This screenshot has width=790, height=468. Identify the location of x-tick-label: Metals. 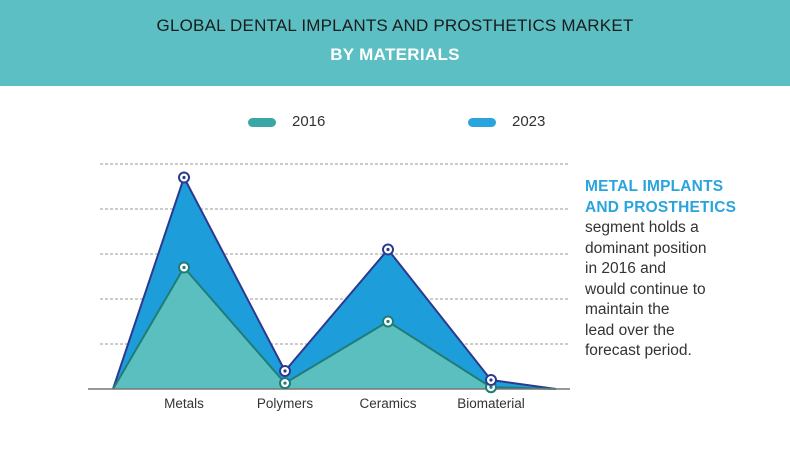
(184, 403).